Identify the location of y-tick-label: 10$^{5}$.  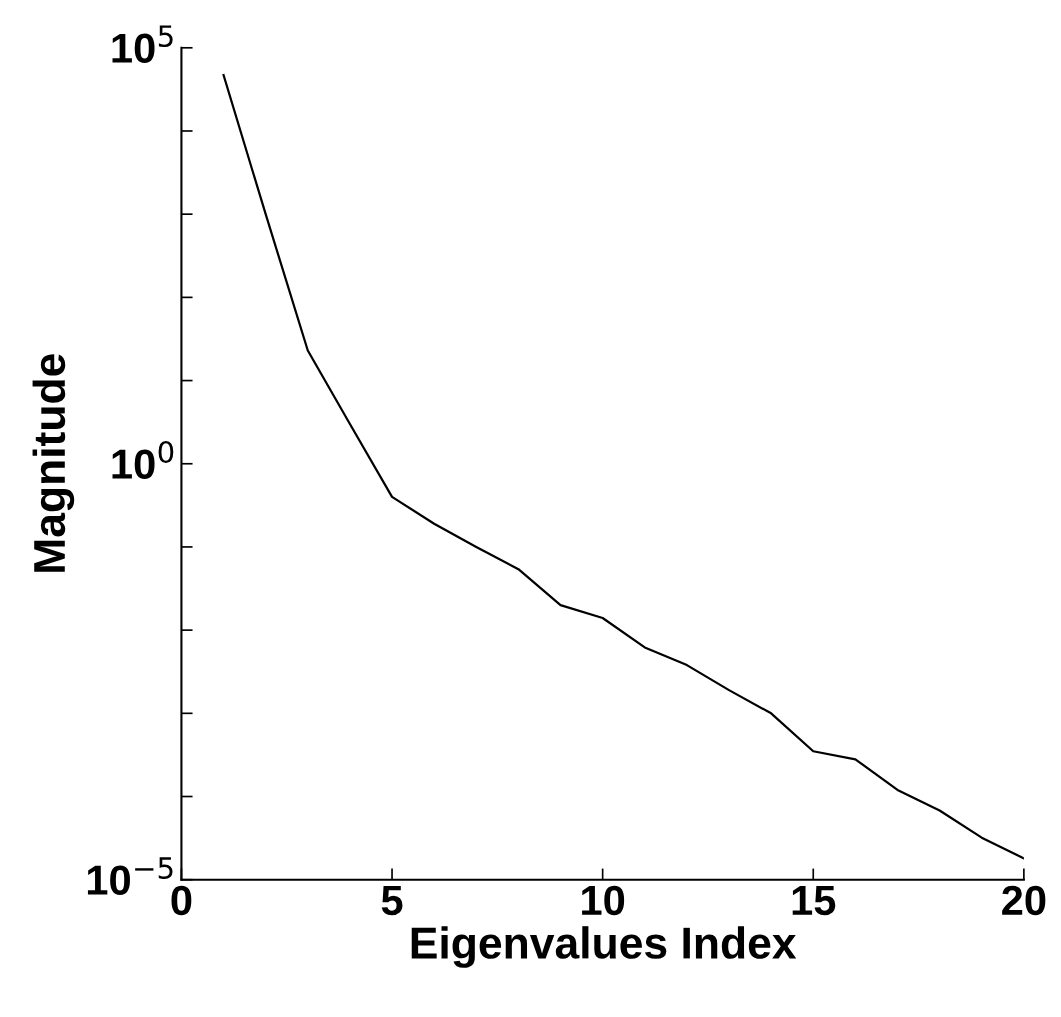
(142, 44).